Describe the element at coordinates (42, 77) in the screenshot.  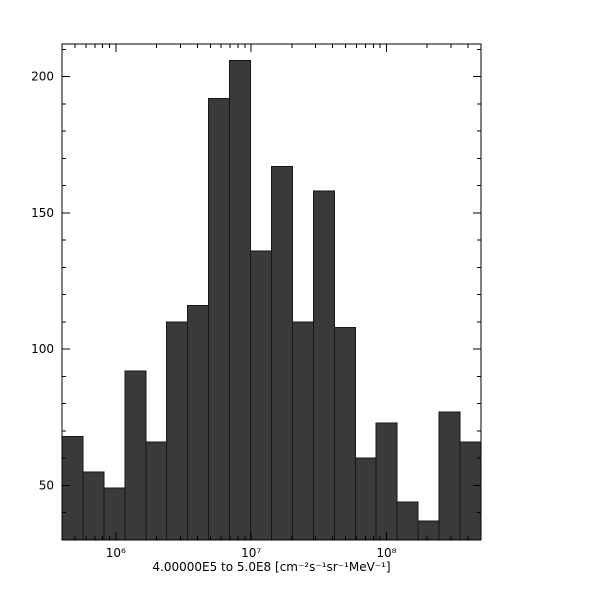
I see `y-tick-label: 200` at that location.